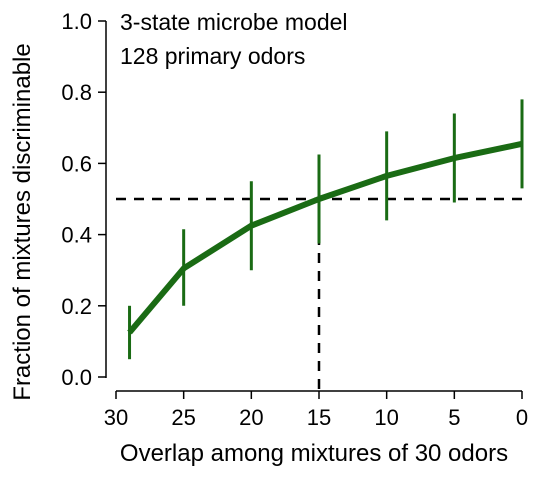 Image resolution: width=550 pixels, height=500 pixels. Describe the element at coordinates (251, 417) in the screenshot. I see `x-tick-label: 20` at that location.